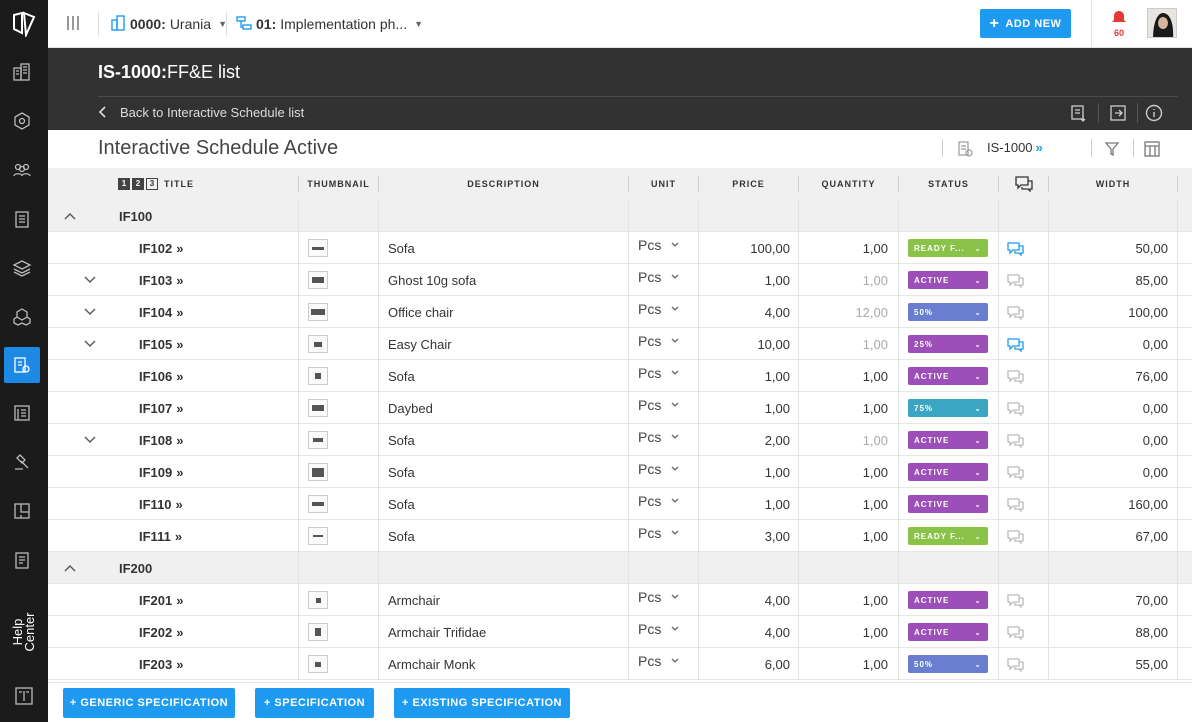  Describe the element at coordinates (482, 703) in the screenshot. I see `add-existing-specification-button: + EXISTING SPECIFICATION` at that location.